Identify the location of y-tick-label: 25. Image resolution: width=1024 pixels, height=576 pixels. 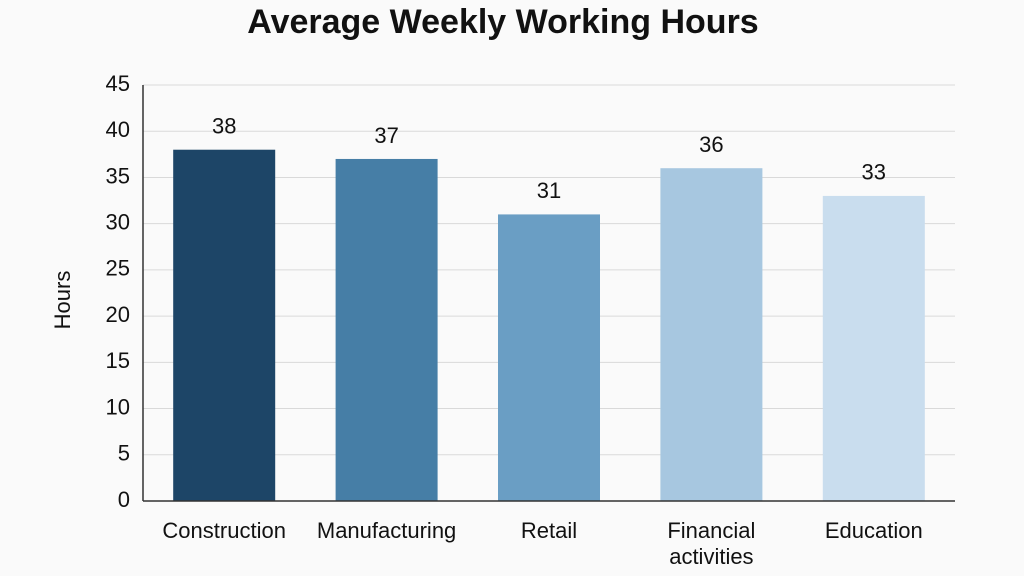
(118, 268).